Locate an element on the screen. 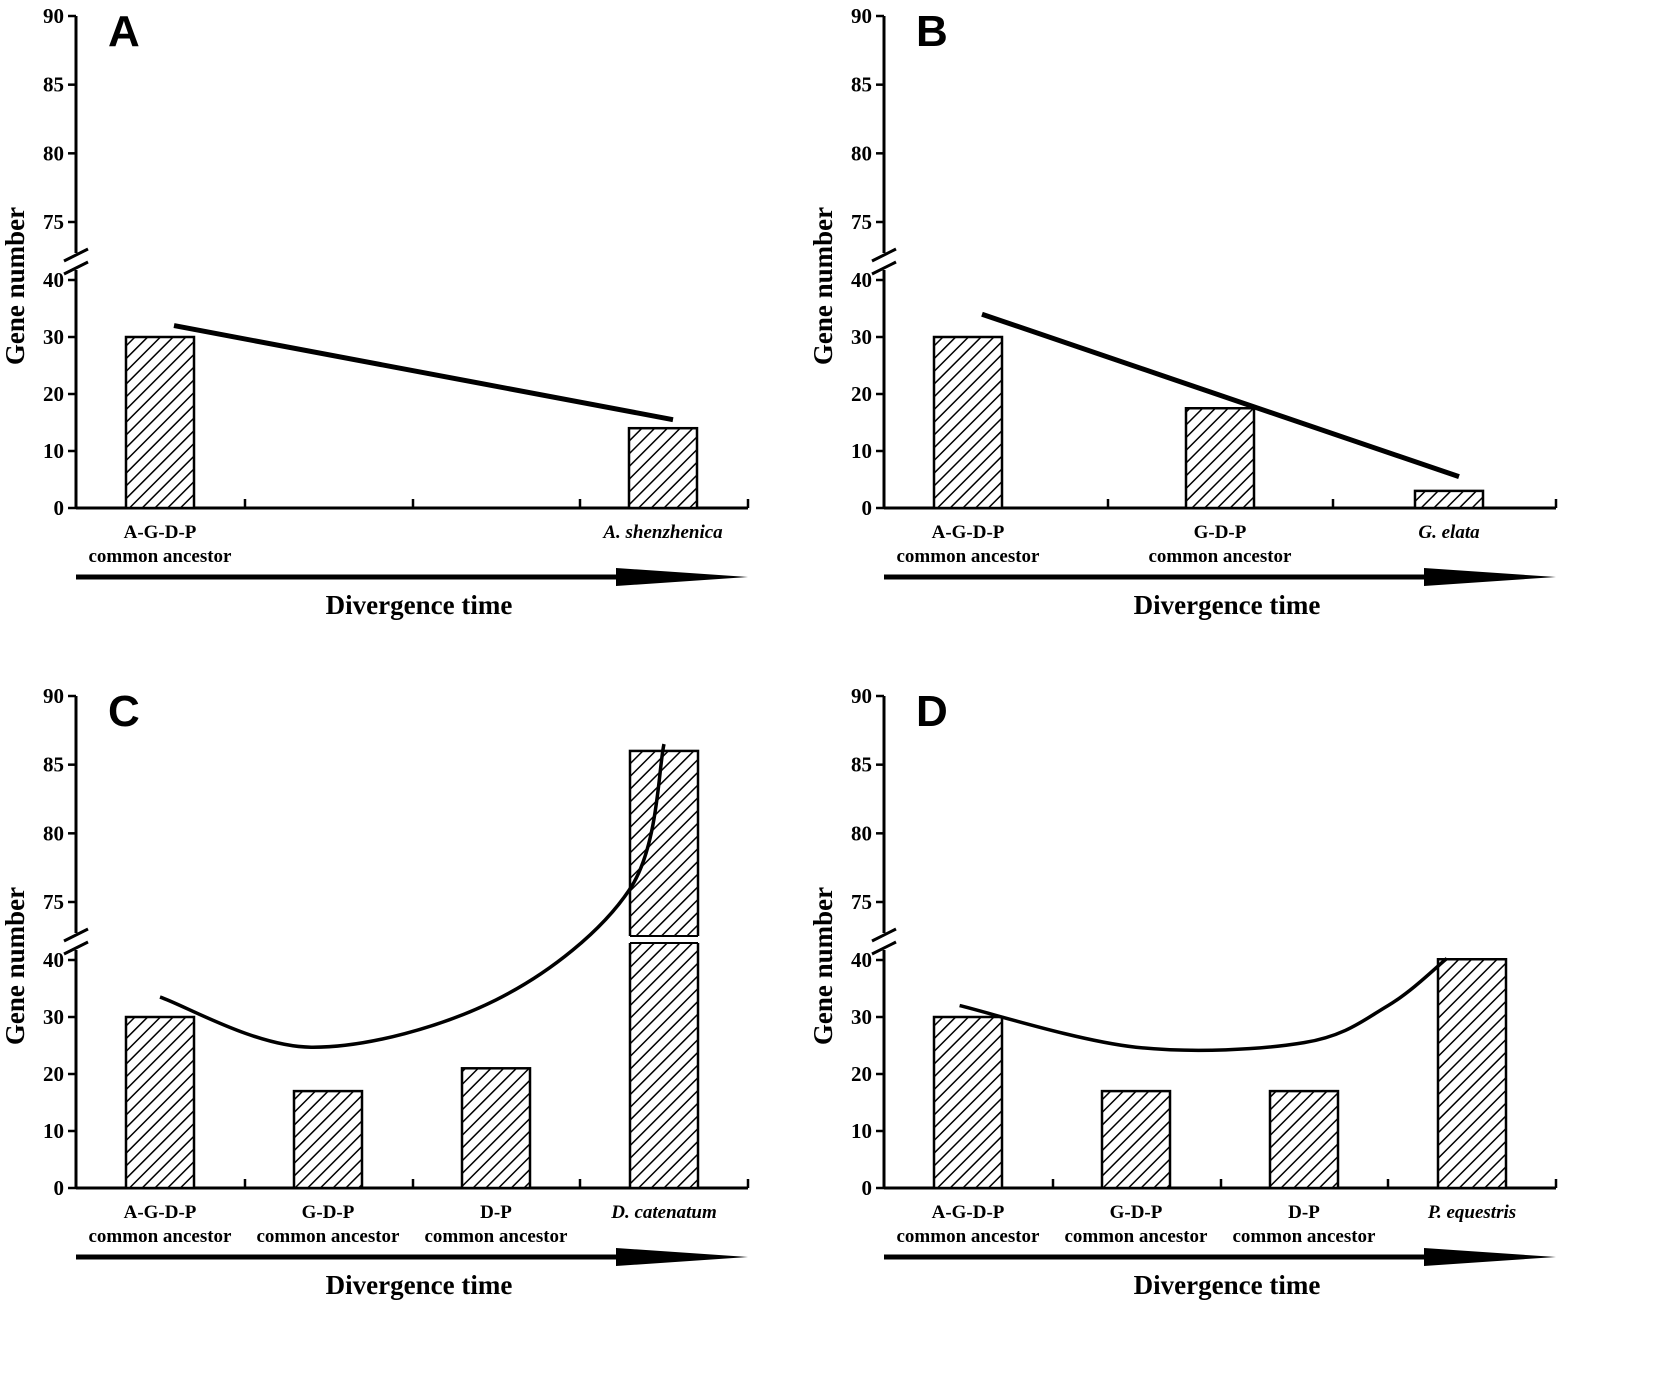  category-label: A. shenzhenica is located at coordinates (662, 532).